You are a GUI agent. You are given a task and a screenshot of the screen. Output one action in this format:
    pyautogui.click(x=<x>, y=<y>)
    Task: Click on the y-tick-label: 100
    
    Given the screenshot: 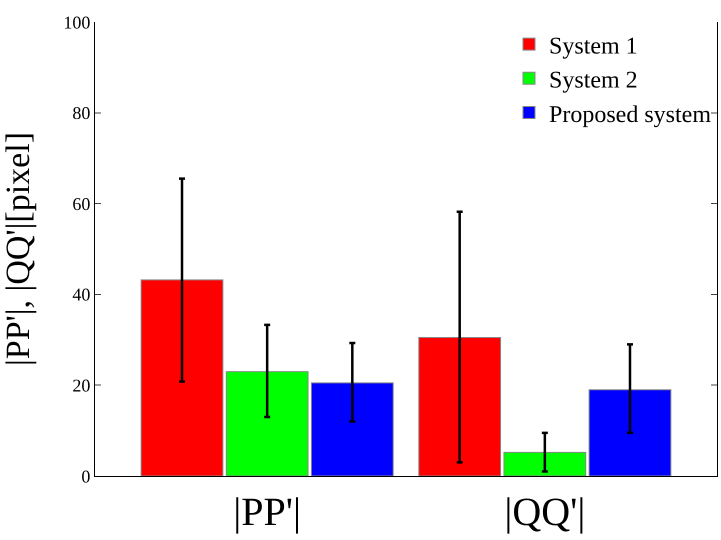 What is the action you would take?
    pyautogui.click(x=76, y=22)
    